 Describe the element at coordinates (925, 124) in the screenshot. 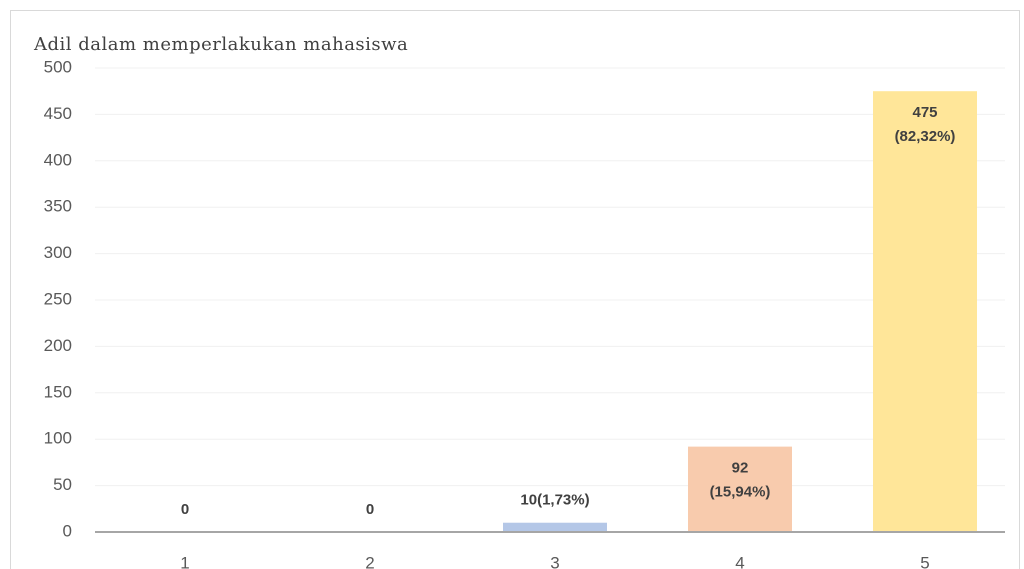

I see `value-label: 475 (82,32%)` at that location.